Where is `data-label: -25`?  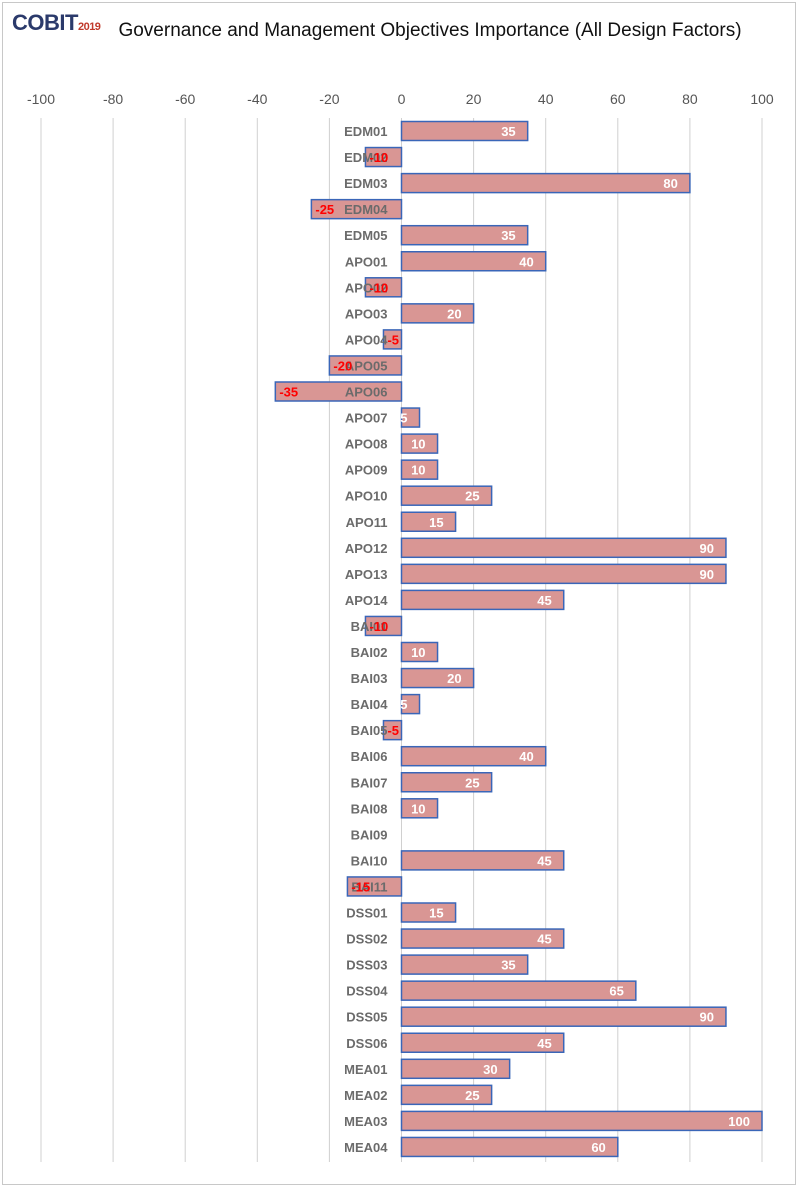 data-label: -25 is located at coordinates (324, 209).